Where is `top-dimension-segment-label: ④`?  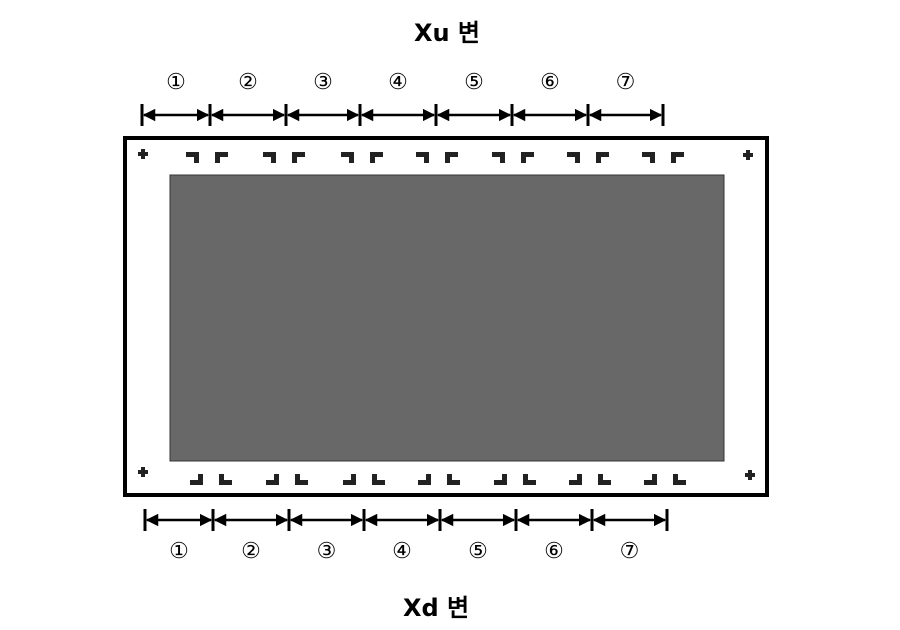
top-dimension-segment-label: ④ is located at coordinates (398, 82).